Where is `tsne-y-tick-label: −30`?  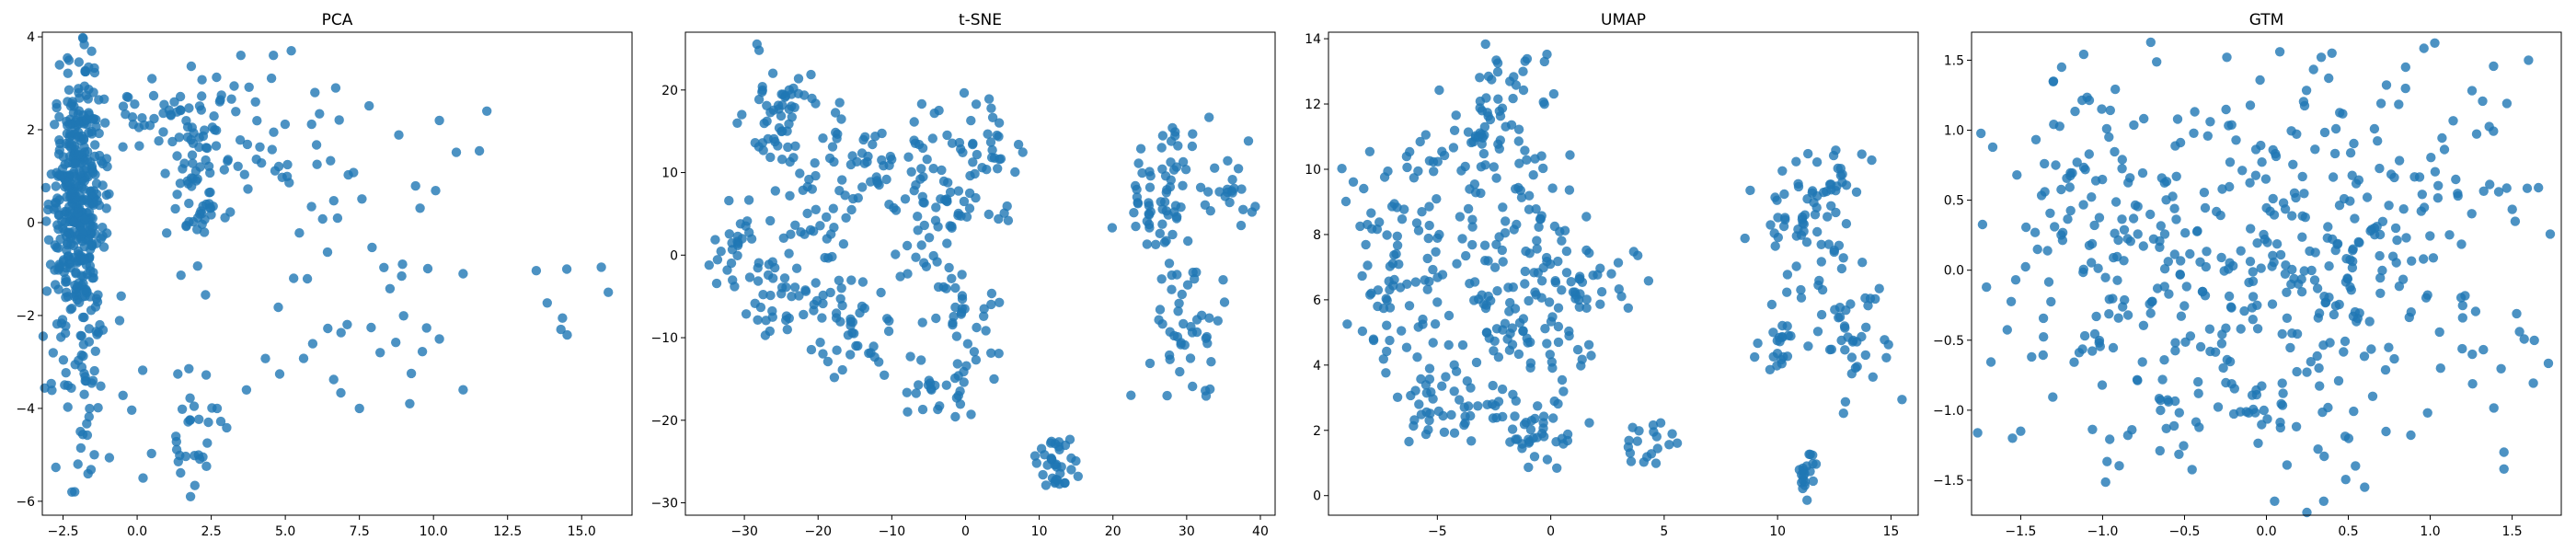 tsne-y-tick-label: −30 is located at coordinates (664, 504).